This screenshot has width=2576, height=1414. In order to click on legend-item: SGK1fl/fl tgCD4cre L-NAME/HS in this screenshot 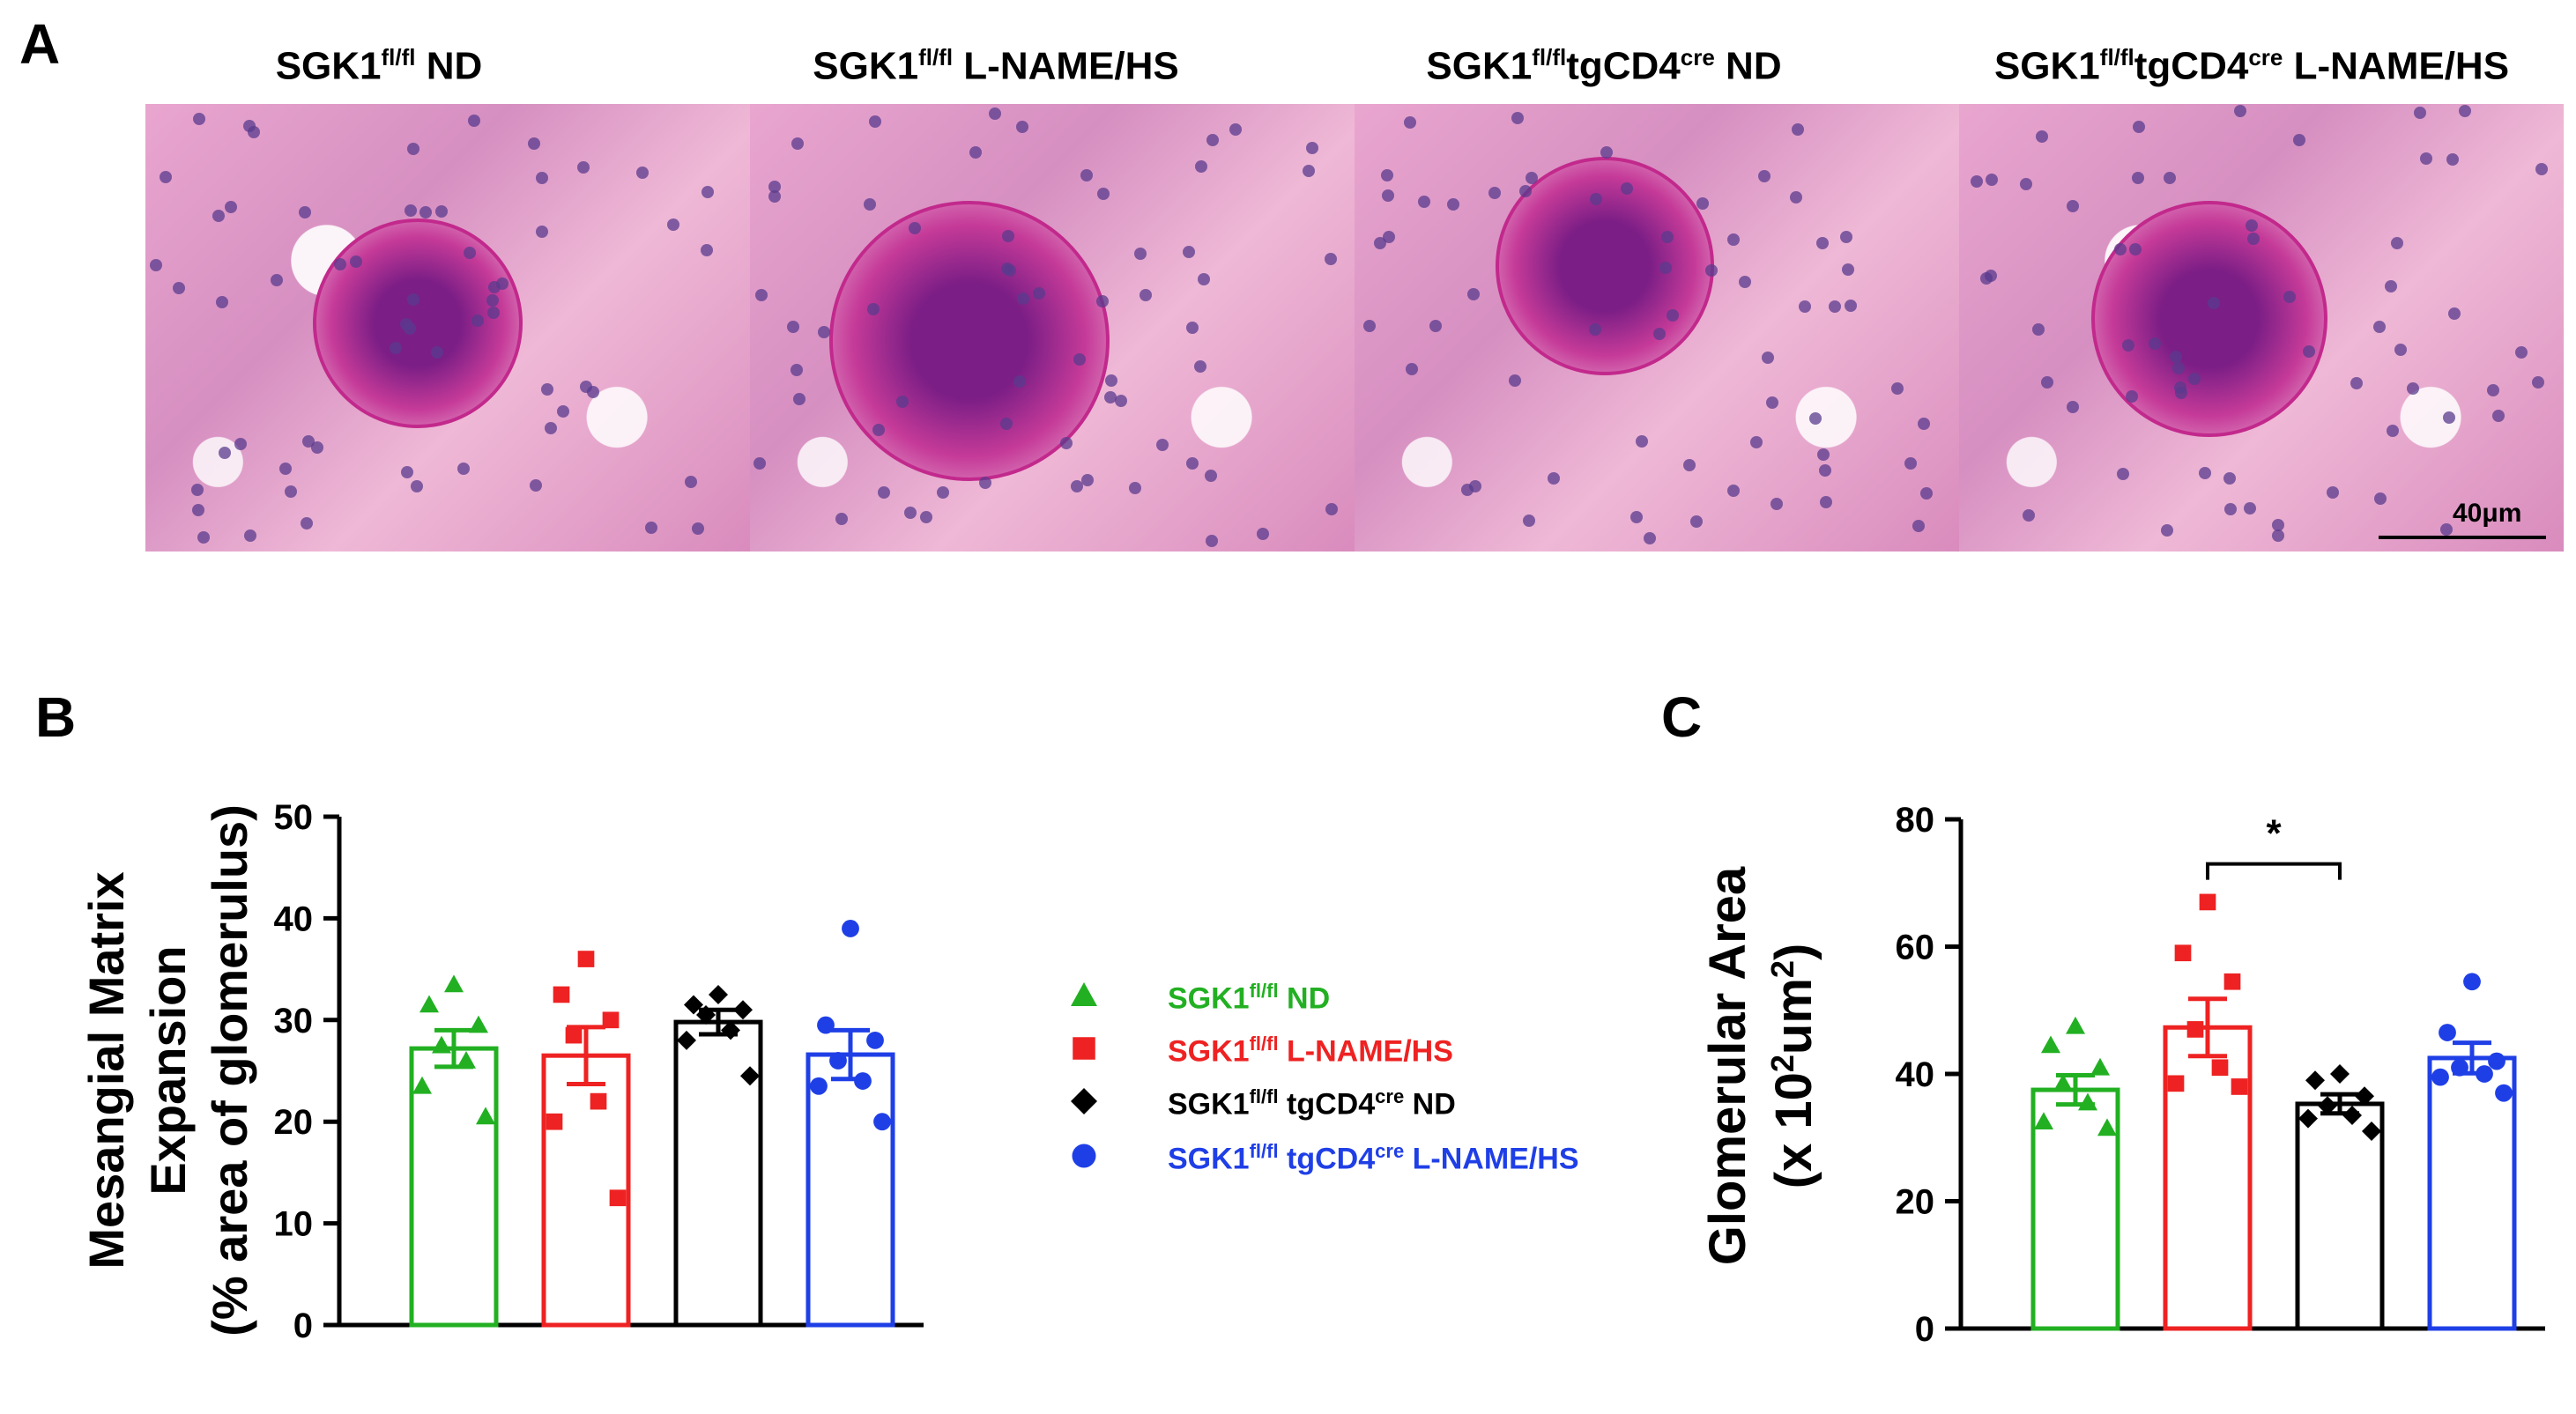, I will do `click(1373, 1158)`.